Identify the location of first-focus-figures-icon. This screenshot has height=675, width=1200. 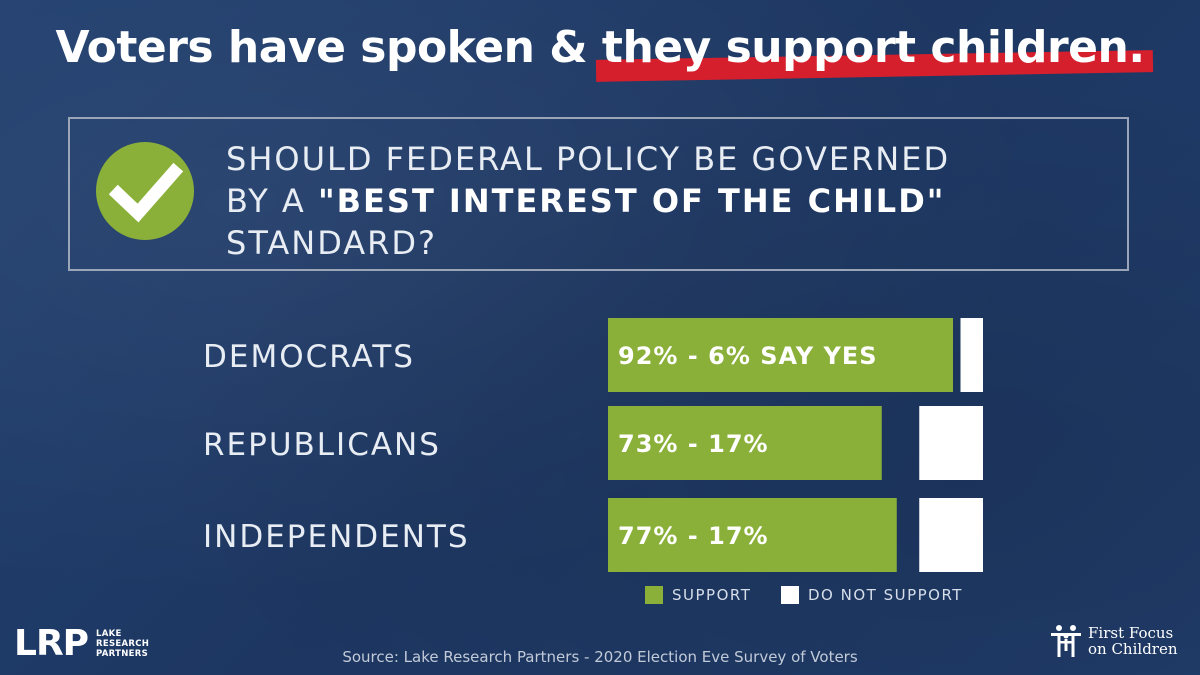
(1066, 641).